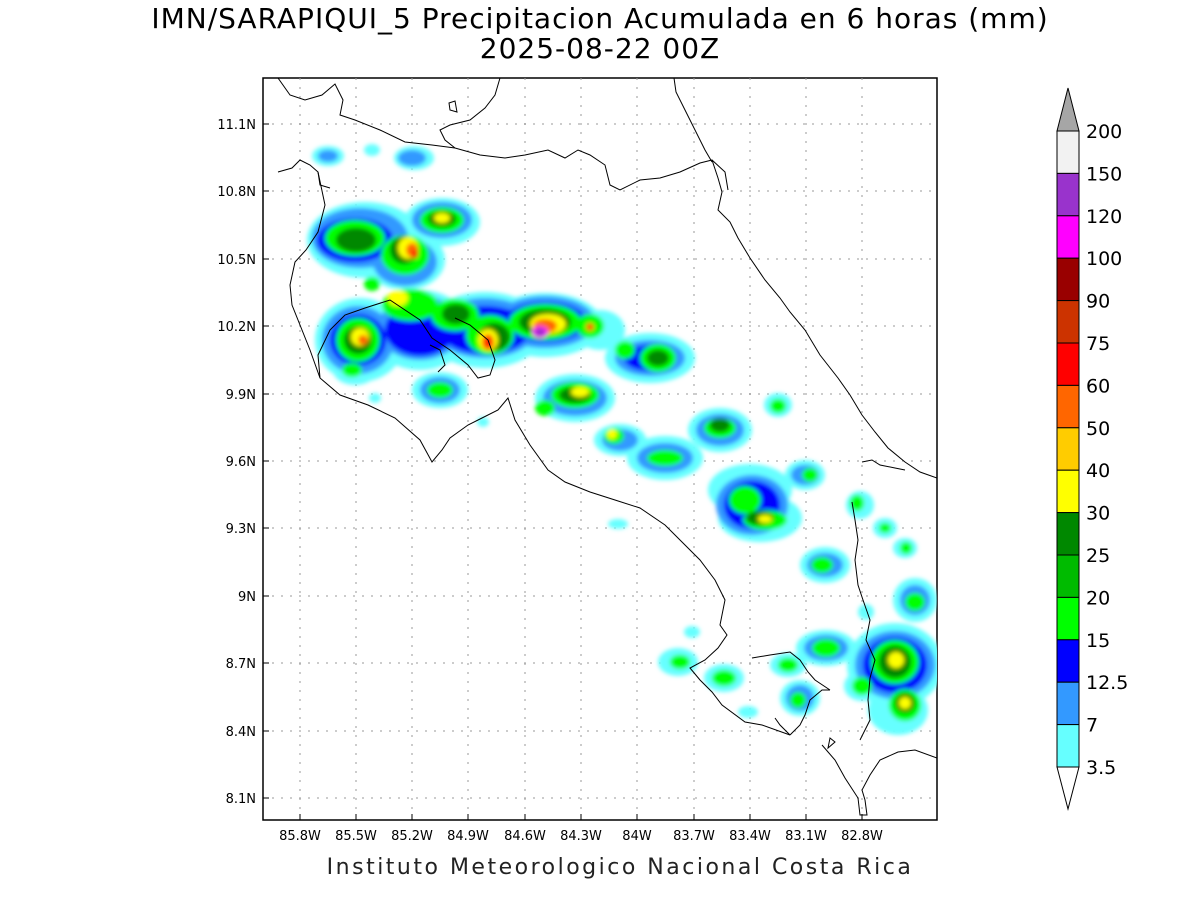  I want to click on colorbar-label: 90, so click(1098, 302).